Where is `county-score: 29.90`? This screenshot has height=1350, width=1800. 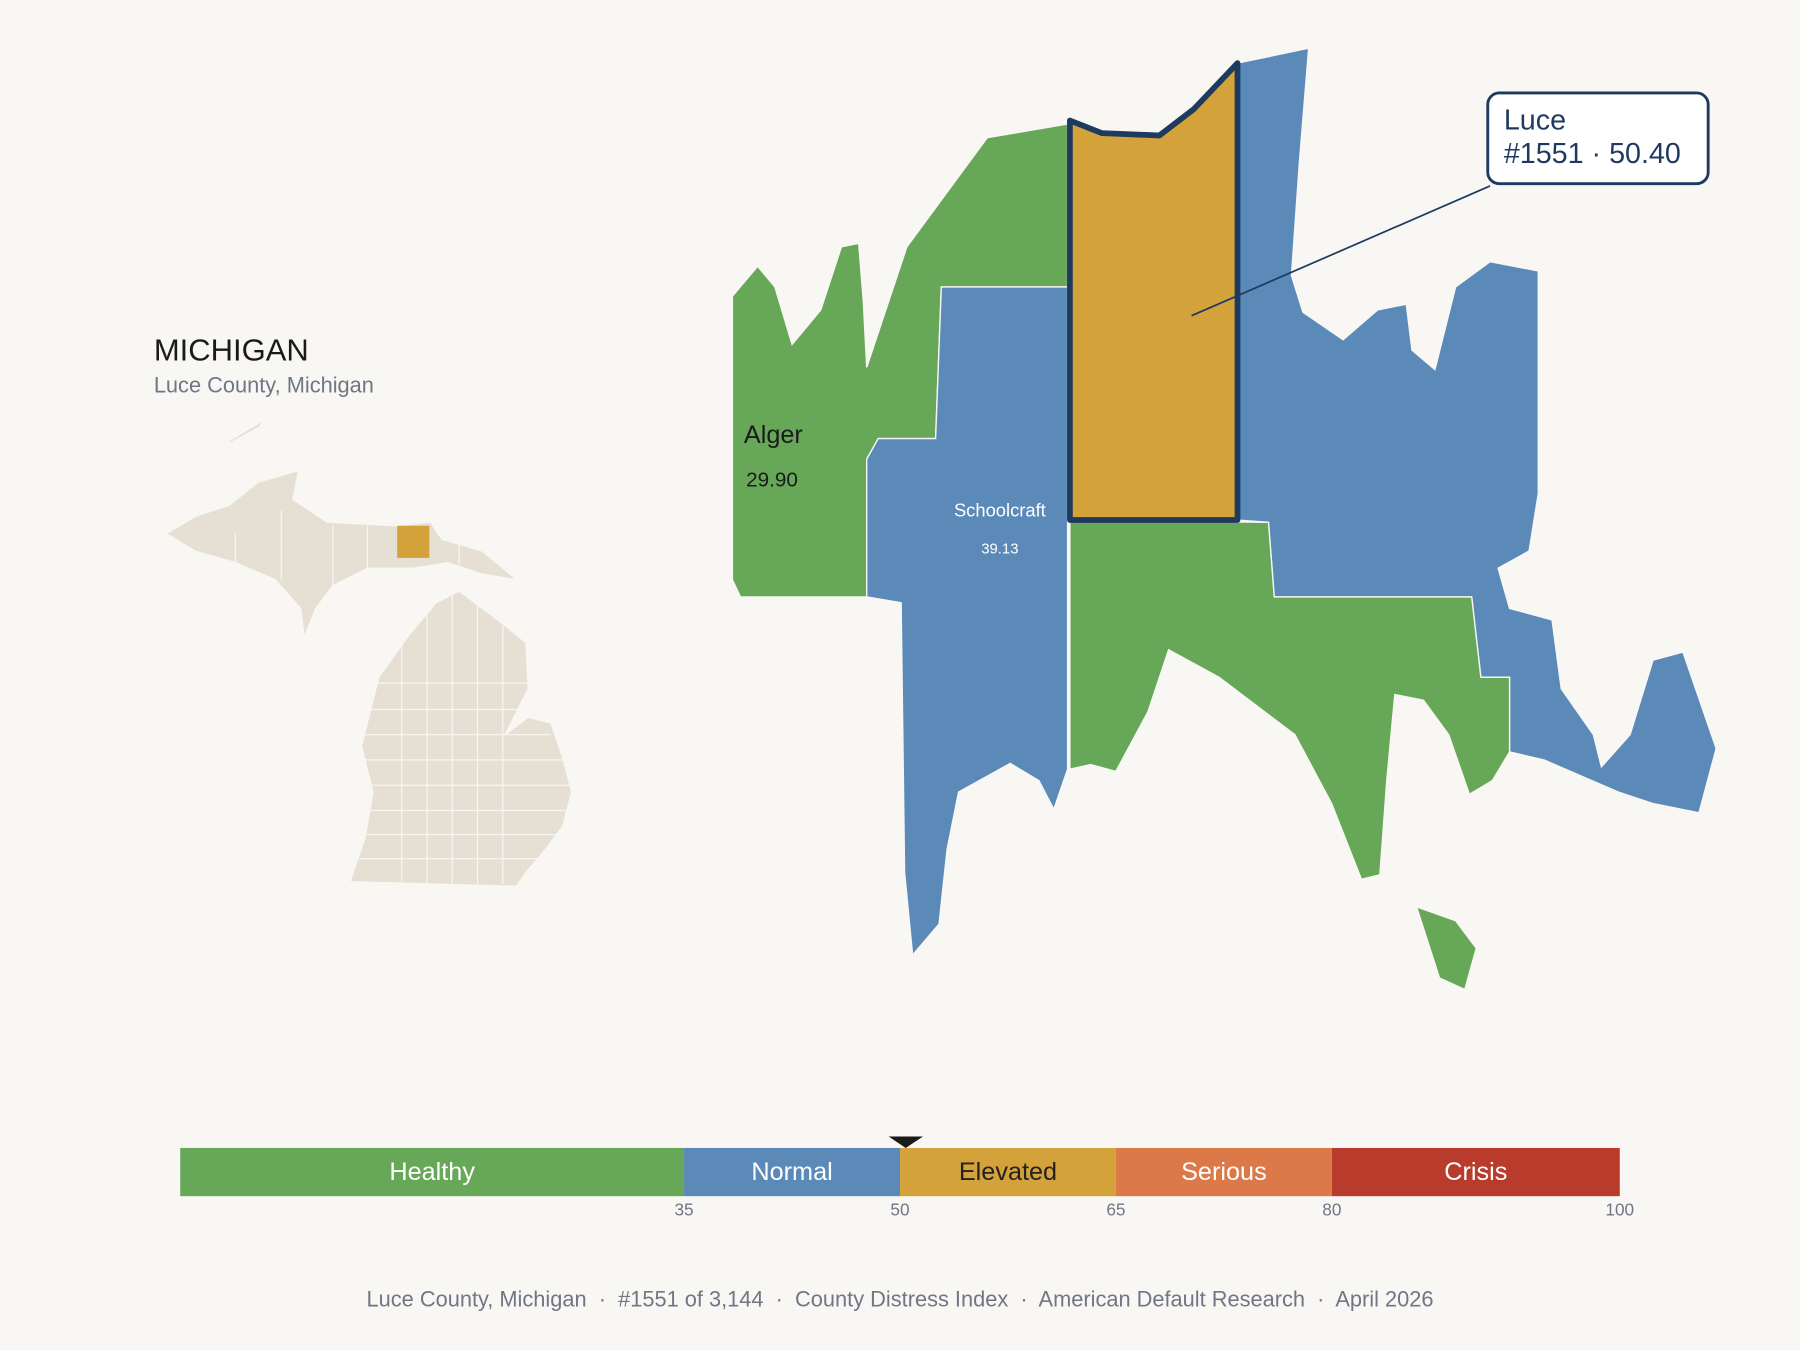 county-score: 29.90 is located at coordinates (772, 480).